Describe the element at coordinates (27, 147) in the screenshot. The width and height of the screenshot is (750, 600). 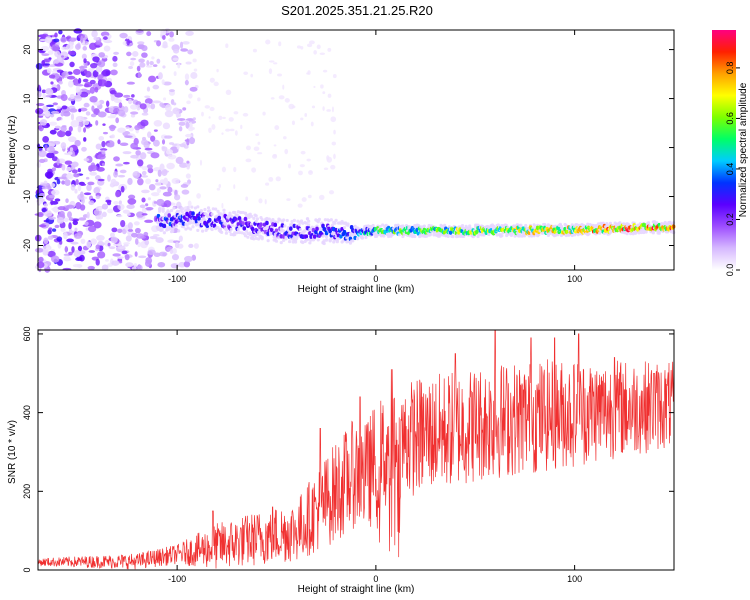
I see `spectrogram-y-tick-label: 0` at that location.